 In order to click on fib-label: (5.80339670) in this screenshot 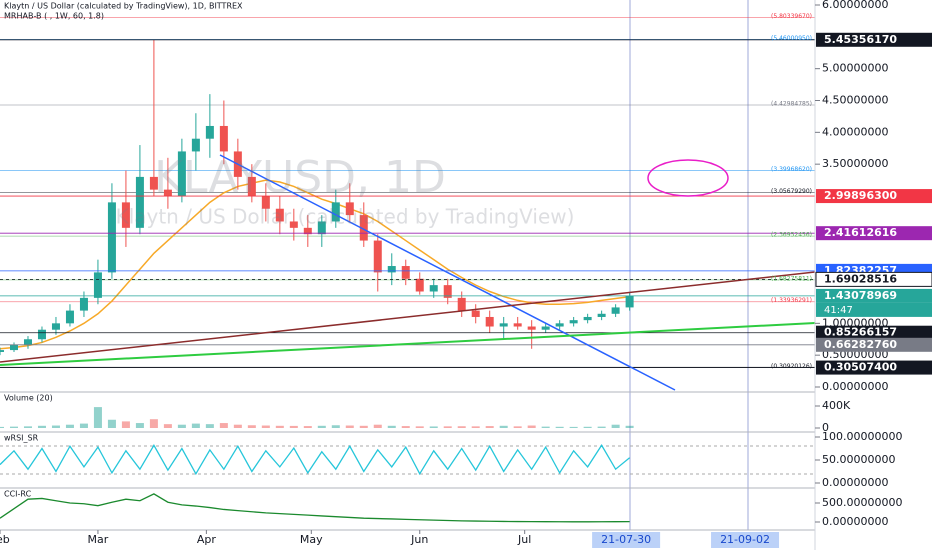, I will do `click(791, 16)`.